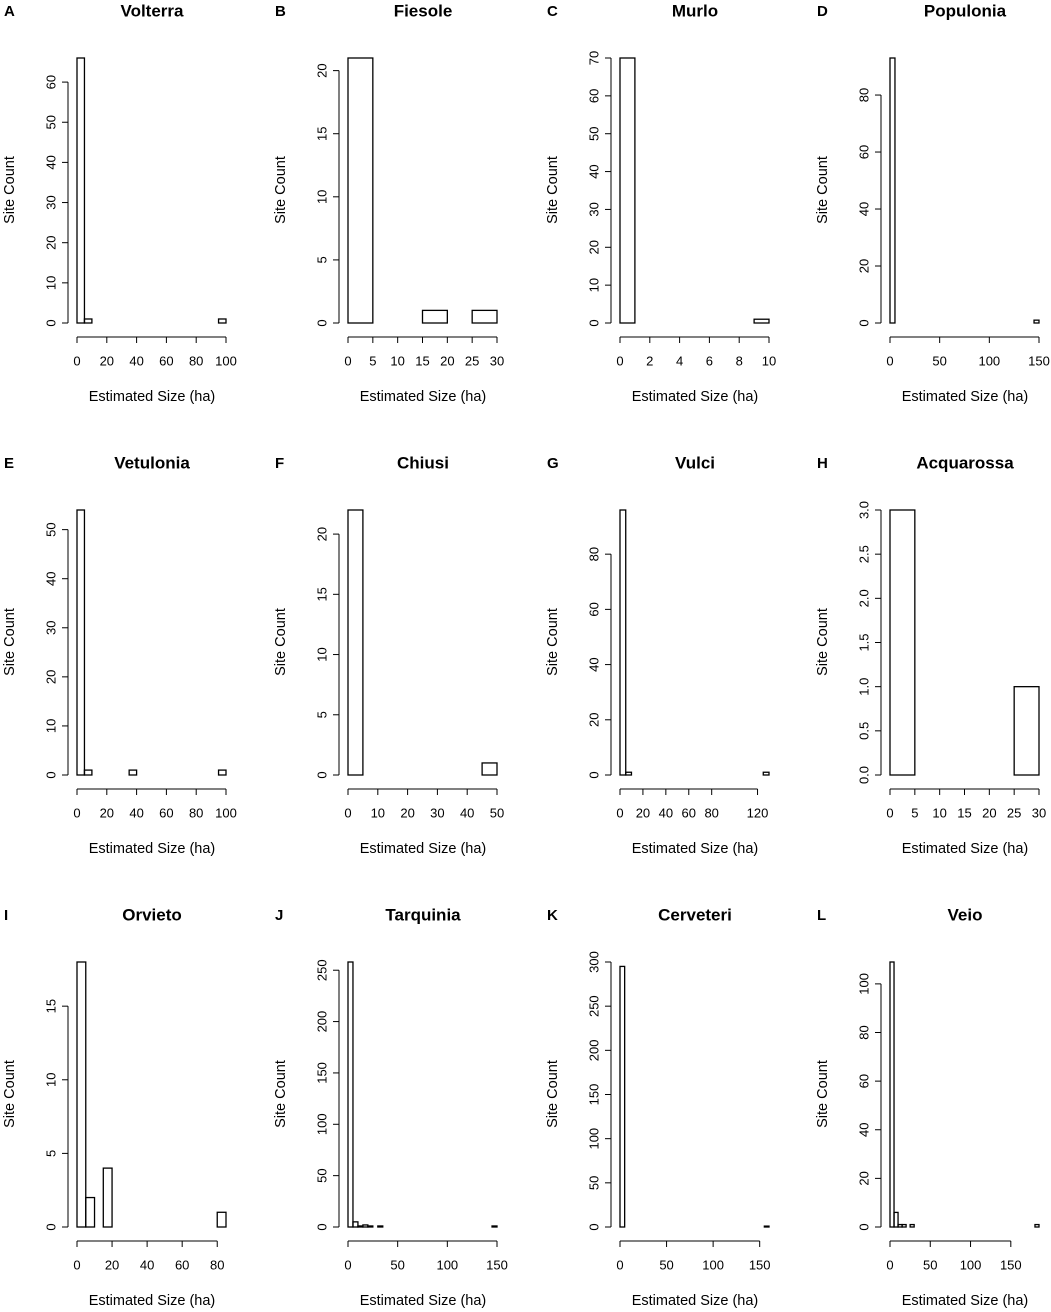 This screenshot has width=1051, height=1312. What do you see at coordinates (153, 10) in the screenshot?
I see `chart-title: Volterra` at bounding box center [153, 10].